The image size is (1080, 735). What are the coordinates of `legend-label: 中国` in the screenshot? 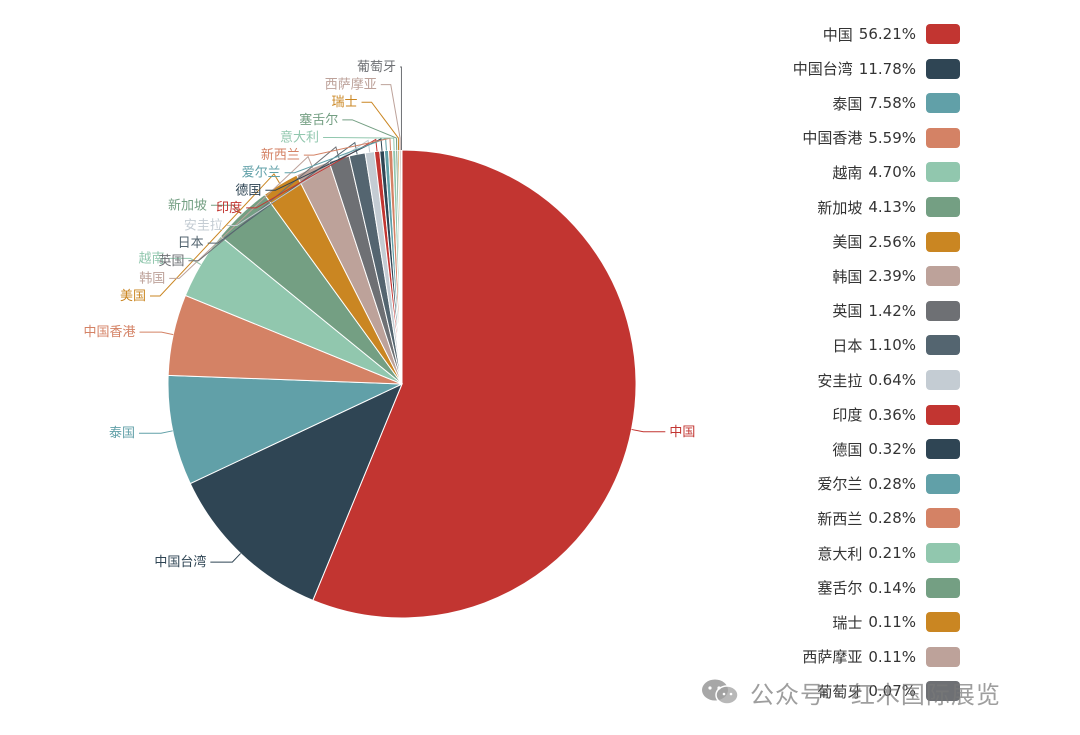 It's located at (837, 34).